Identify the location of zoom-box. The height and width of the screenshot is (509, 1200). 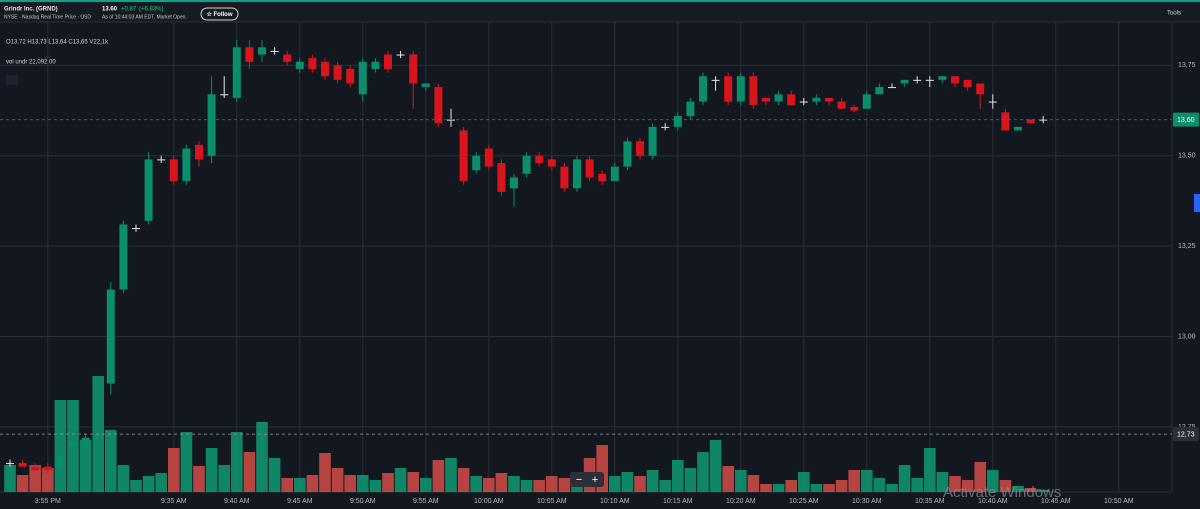
(587, 479).